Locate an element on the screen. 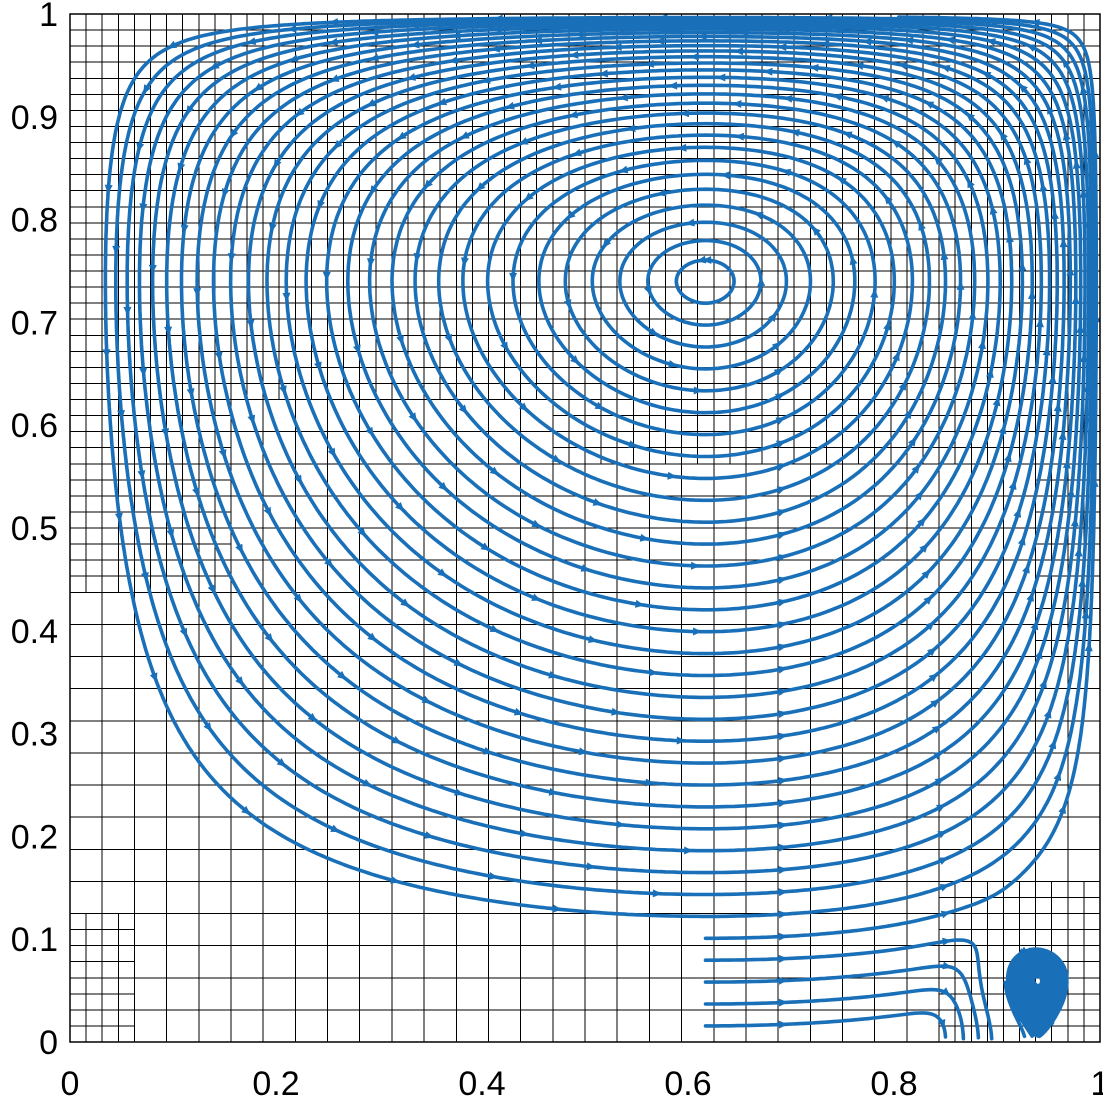 This screenshot has height=1103, width=1103. x-tick-label: 0.8 is located at coordinates (893, 1081).